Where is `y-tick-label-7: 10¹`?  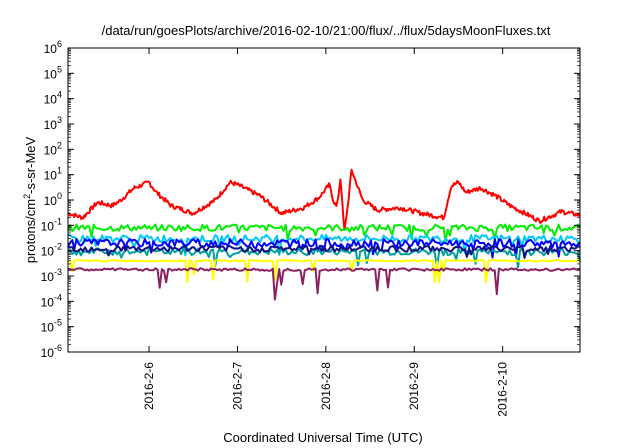 y-tick-label-7: 10¹ is located at coordinates (53, 174).